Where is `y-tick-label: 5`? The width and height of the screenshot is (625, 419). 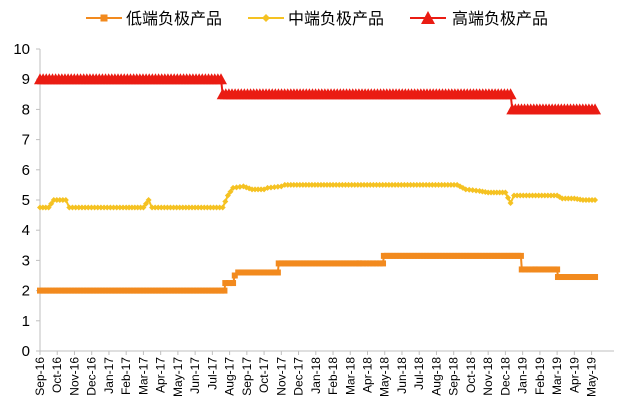 y-tick-label: 5 is located at coordinates (26, 200).